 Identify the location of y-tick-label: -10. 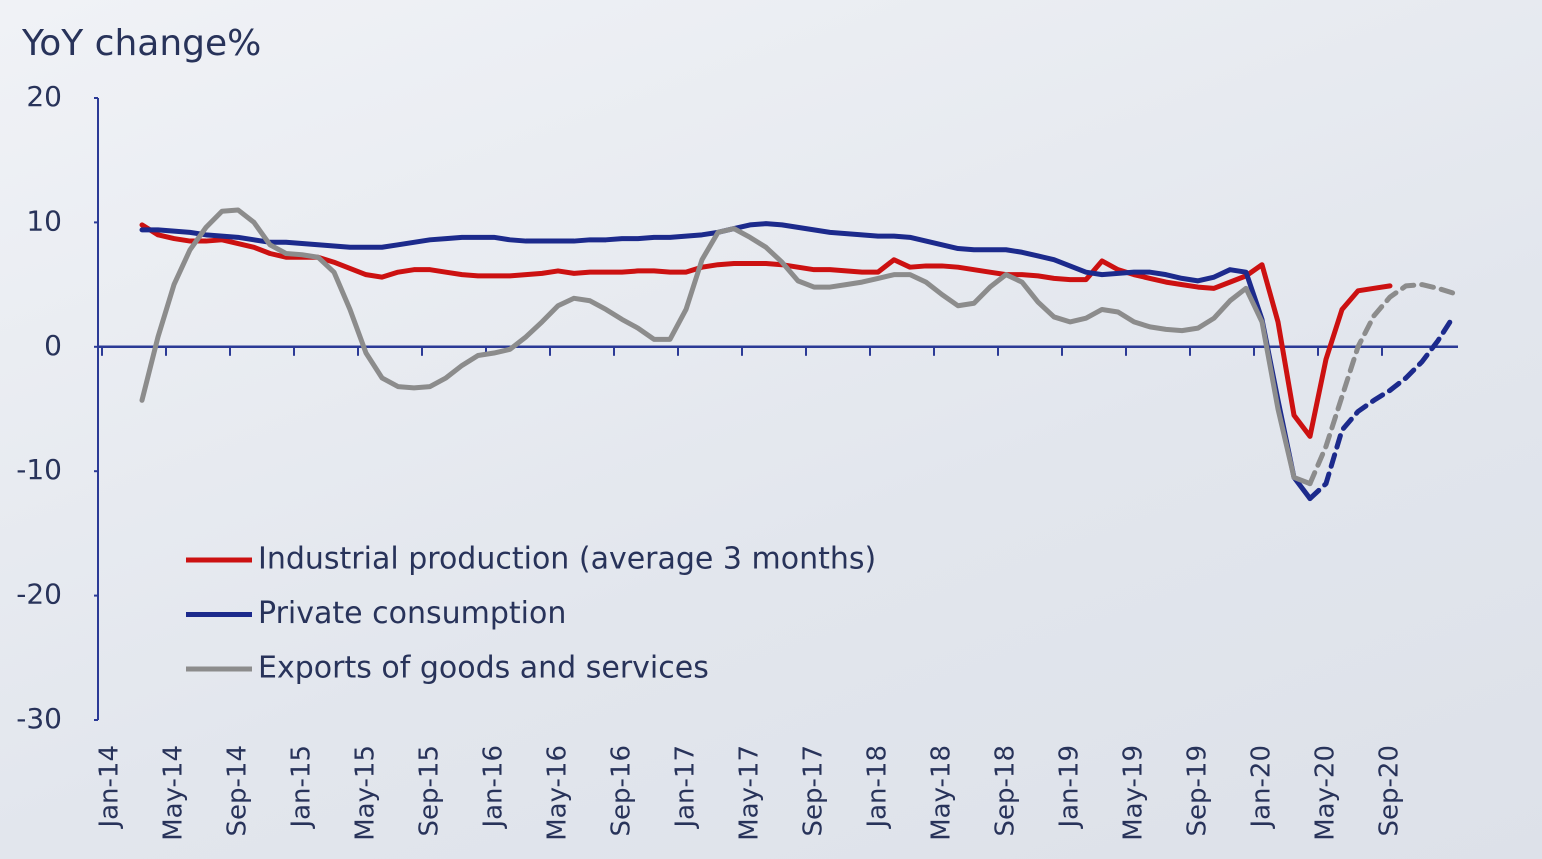
(39, 469).